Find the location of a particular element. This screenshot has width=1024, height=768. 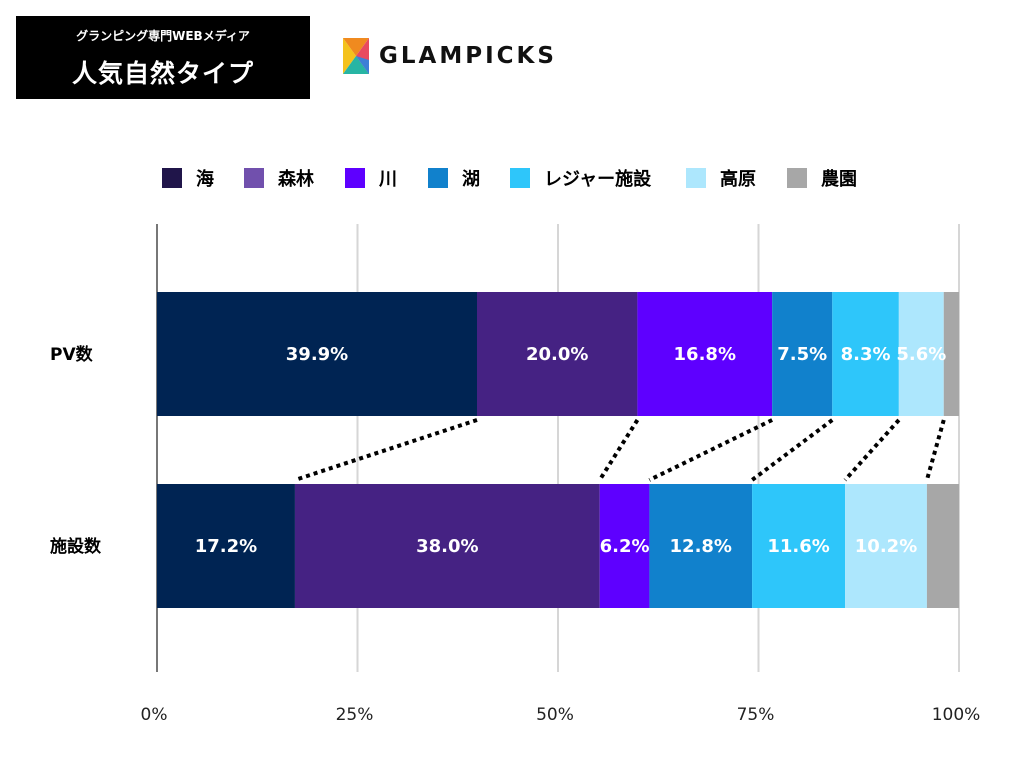

brand-logo: GLAMPICKS is located at coordinates (450, 56).